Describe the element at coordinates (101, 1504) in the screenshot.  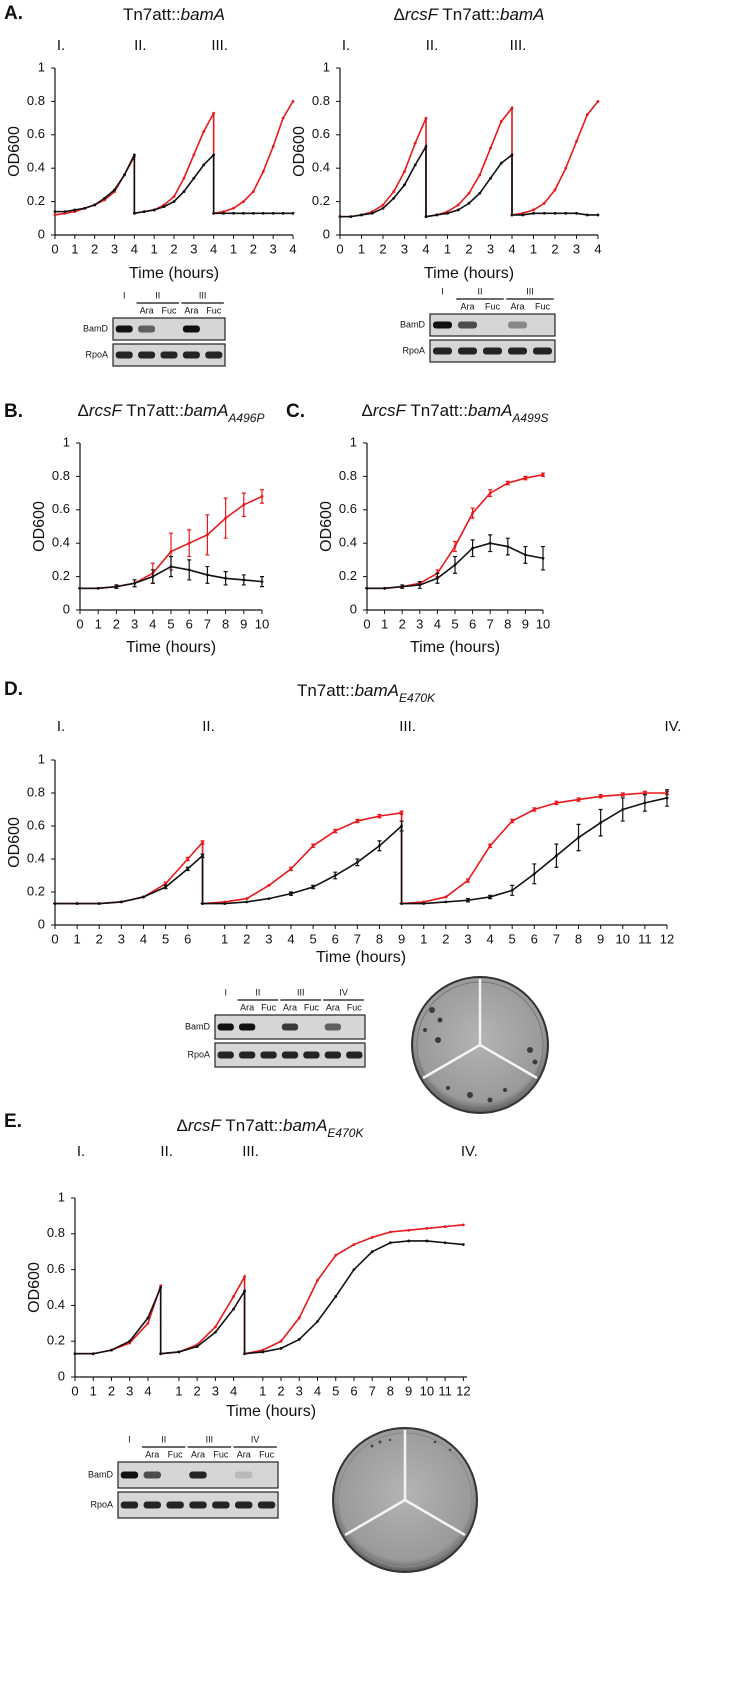
I see `blot-protein: RpoA` at that location.